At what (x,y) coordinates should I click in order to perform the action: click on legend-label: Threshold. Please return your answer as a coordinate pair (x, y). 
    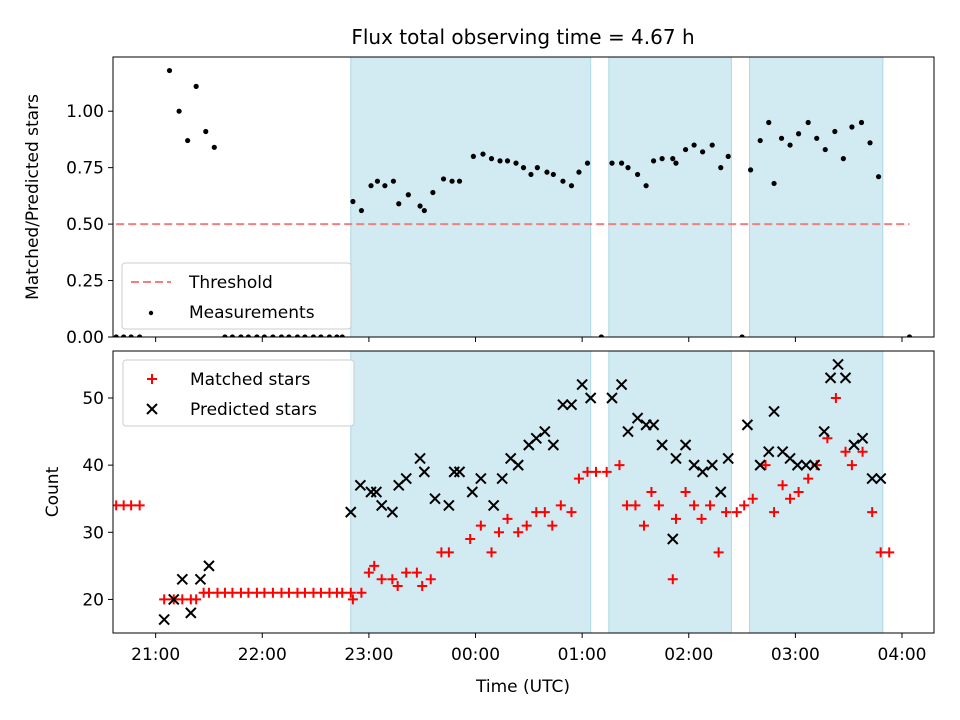
    Looking at the image, I should click on (230, 283).